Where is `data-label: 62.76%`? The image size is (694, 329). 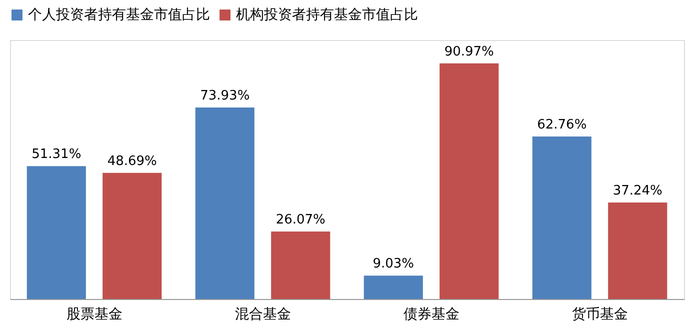
data-label: 62.76% is located at coordinates (562, 124).